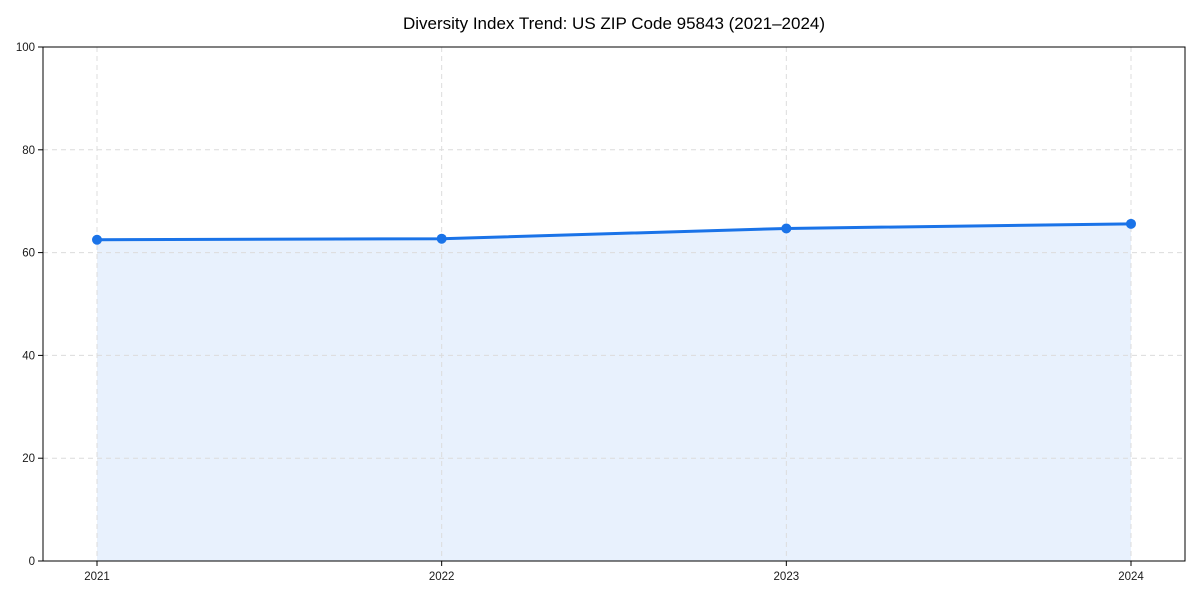 This screenshot has height=600, width=1200. I want to click on trend-line, so click(614, 232).